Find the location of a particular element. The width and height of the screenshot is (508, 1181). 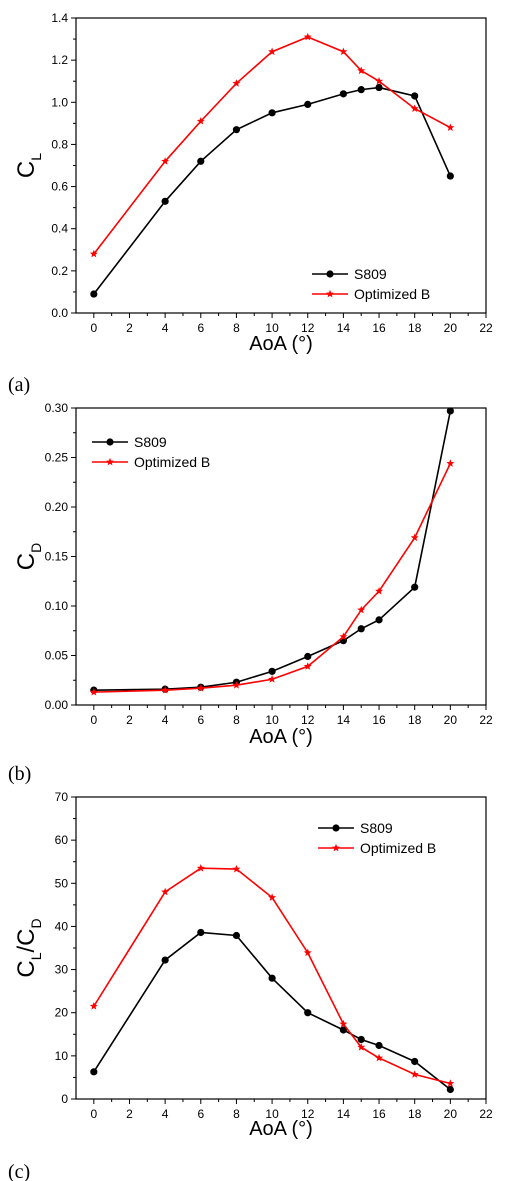

y-tick-label: 0.05 is located at coordinates (57, 656).